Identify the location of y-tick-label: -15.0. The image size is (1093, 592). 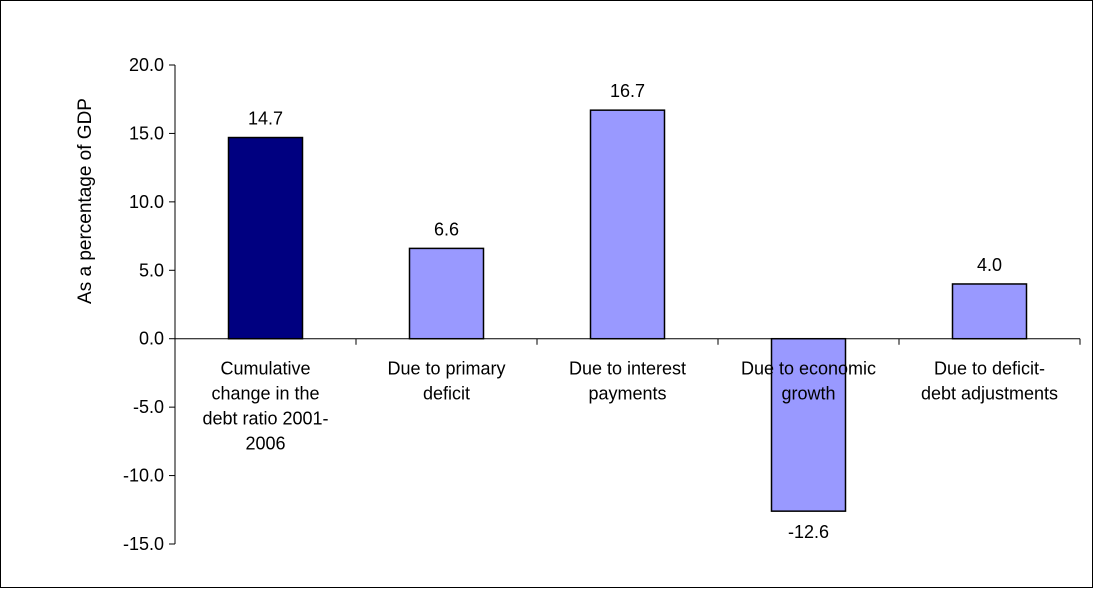
(143, 544).